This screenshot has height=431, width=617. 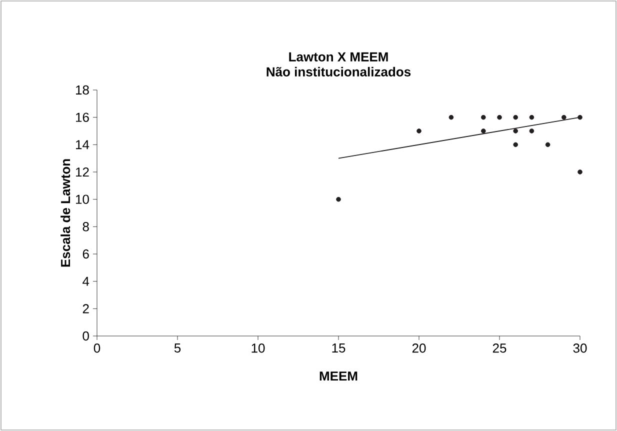 I want to click on x-tick-label: 25, so click(x=499, y=348).